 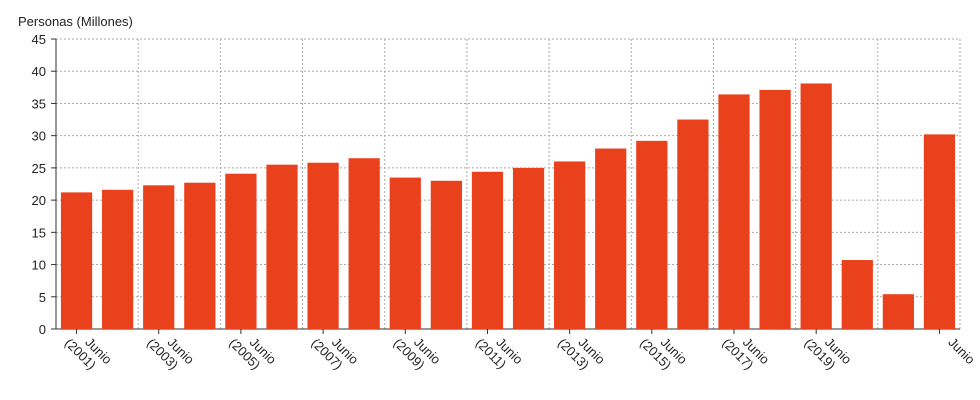 I want to click on y-tick-label: 15, so click(x=39, y=232).